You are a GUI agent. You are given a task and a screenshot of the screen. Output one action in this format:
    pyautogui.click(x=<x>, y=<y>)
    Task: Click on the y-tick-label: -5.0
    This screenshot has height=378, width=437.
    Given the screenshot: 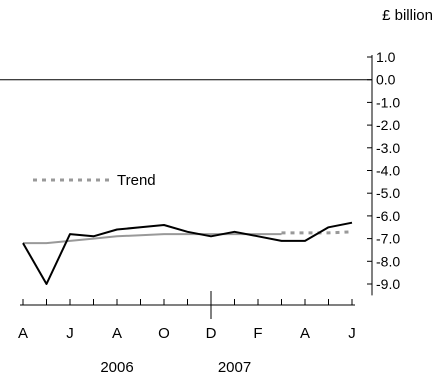 What is the action you would take?
    pyautogui.click(x=388, y=193)
    